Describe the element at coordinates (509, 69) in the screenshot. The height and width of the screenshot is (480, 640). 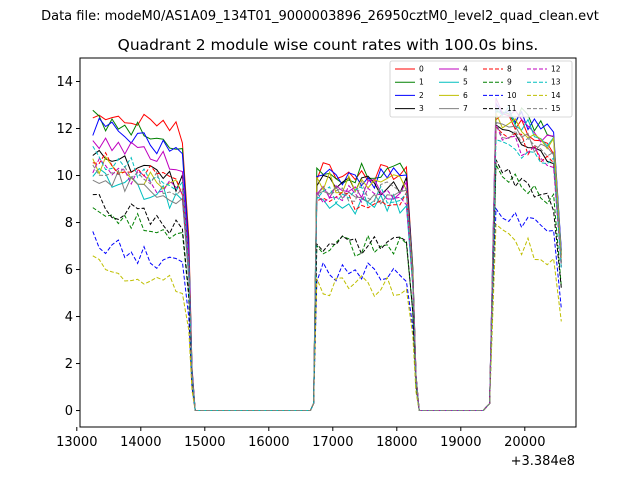
I see `legend-label-8: 8` at that location.